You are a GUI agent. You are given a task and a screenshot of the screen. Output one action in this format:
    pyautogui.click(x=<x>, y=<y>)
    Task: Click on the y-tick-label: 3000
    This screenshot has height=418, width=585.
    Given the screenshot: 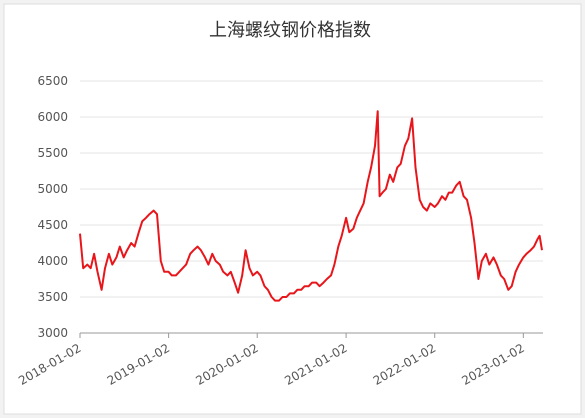 What is the action you would take?
    pyautogui.click(x=52, y=333)
    